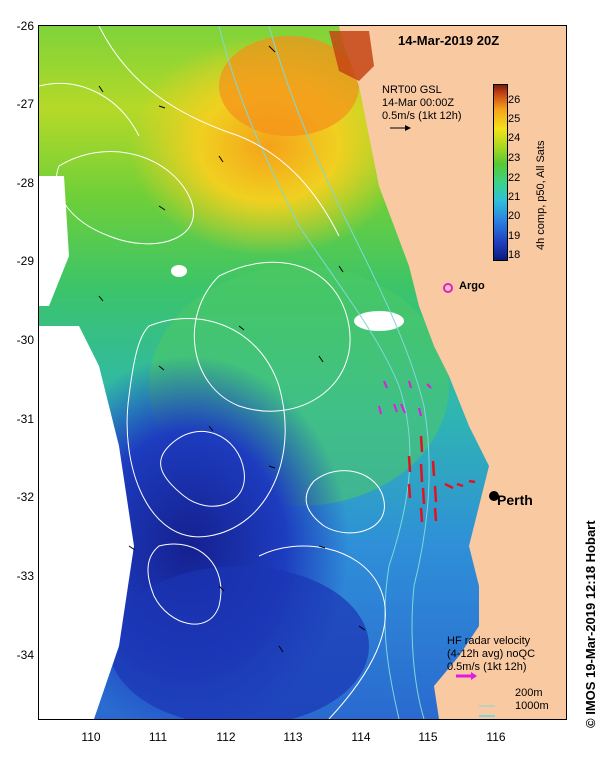 This screenshot has width=604, height=759. What do you see at coordinates (25, 576) in the screenshot?
I see `lat-label-33: -33` at bounding box center [25, 576].